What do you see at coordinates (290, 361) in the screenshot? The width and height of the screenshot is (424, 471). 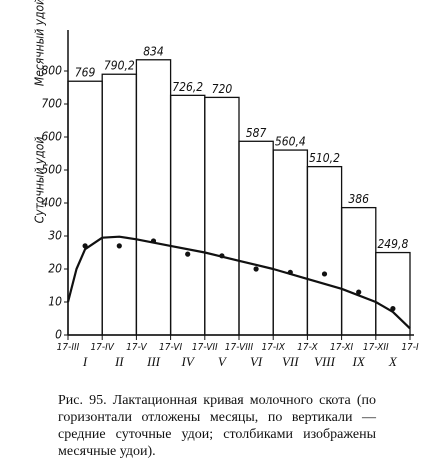 I see `category-label: VII` at bounding box center [290, 361].